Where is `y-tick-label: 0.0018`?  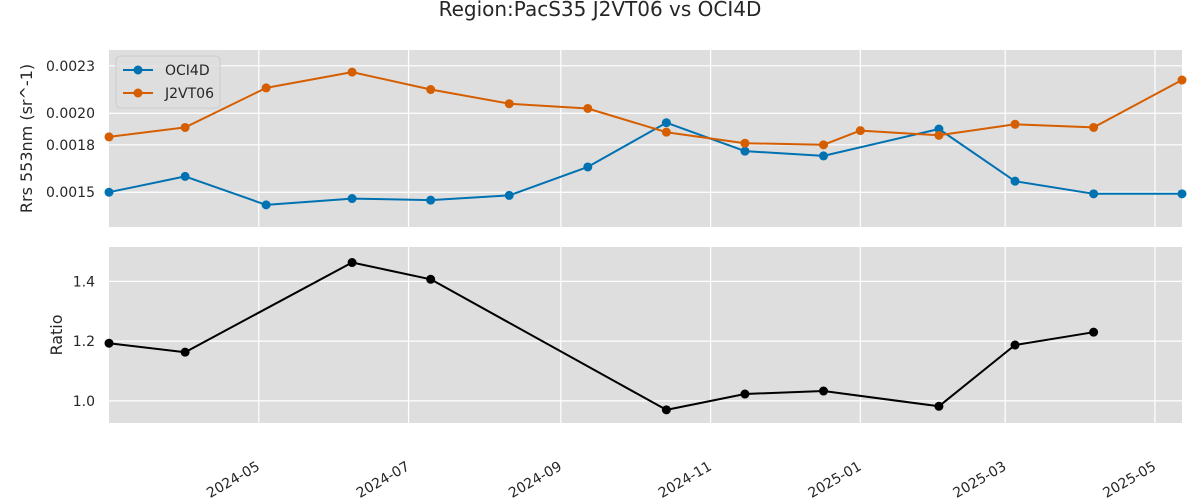
y-tick-label: 0.0018 is located at coordinates (70, 146).